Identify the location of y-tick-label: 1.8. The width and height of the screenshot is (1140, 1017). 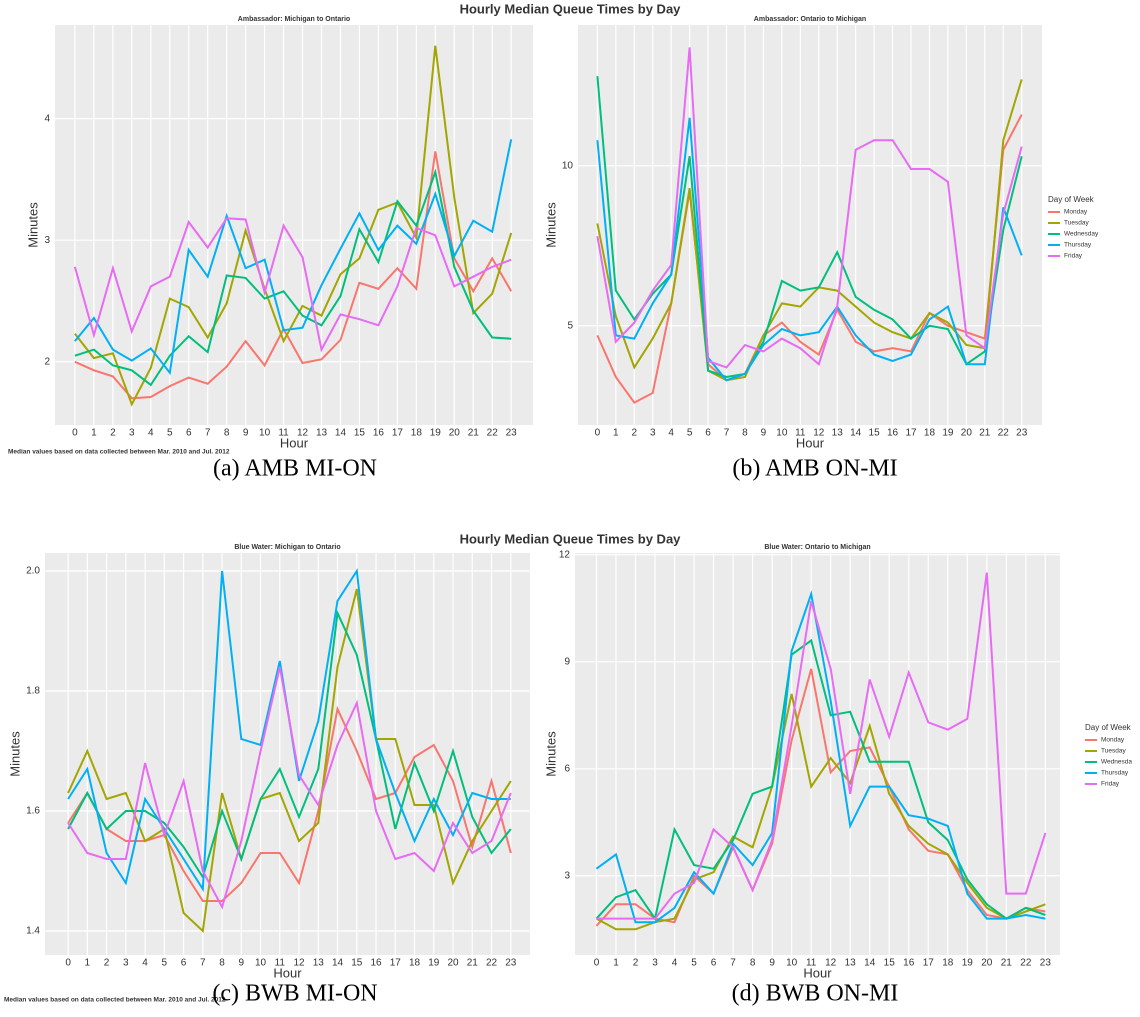
(33, 691).